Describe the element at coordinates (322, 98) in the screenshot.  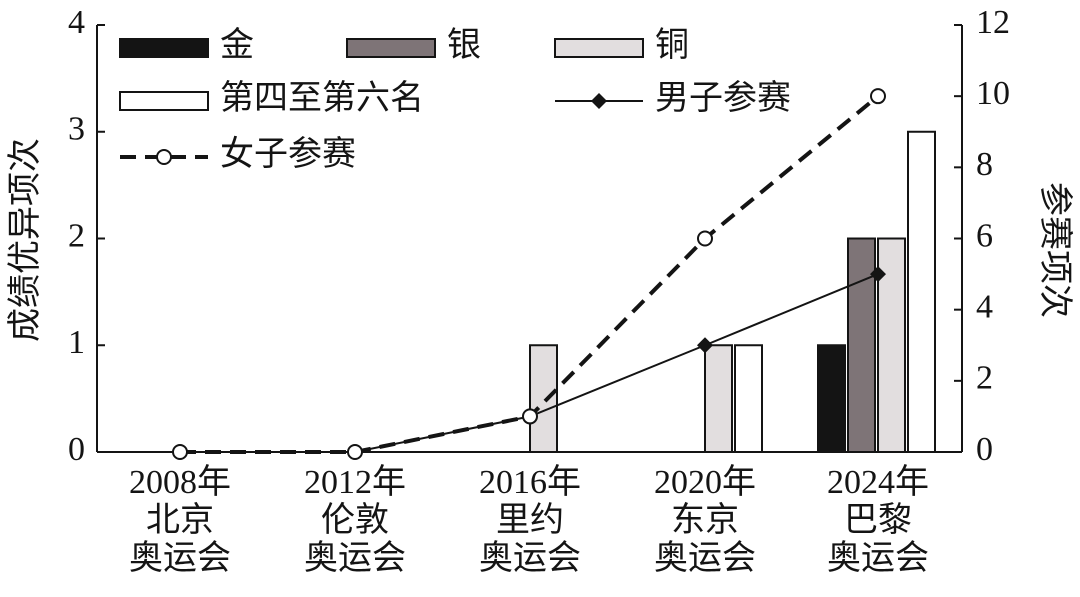
I see `legend-label: 第四至第六名` at that location.